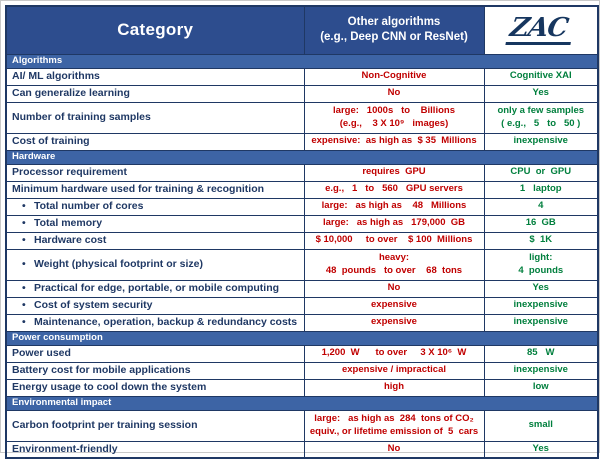 The width and height of the screenshot is (600, 459). Describe the element at coordinates (155, 370) in the screenshot. I see `category-cell: Battery cost for mobile applications` at that location.